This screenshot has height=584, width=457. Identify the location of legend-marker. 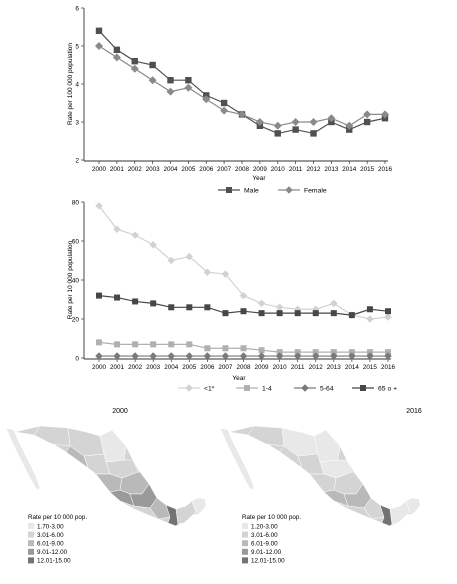
(363, 388).